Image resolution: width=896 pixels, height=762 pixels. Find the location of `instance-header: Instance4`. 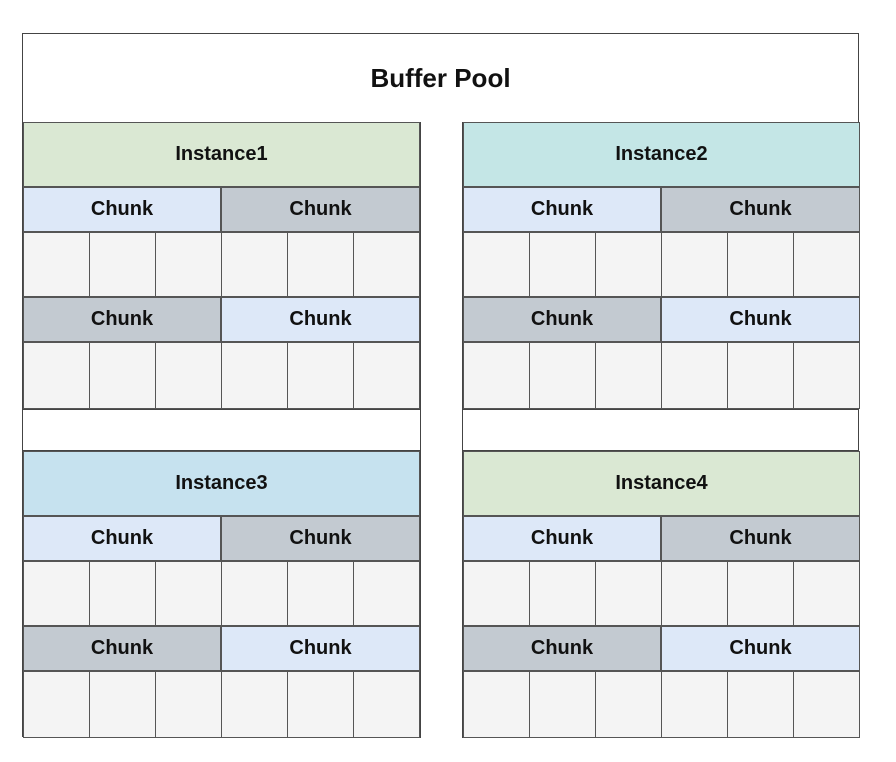

instance-header: Instance4 is located at coordinates (661, 483).